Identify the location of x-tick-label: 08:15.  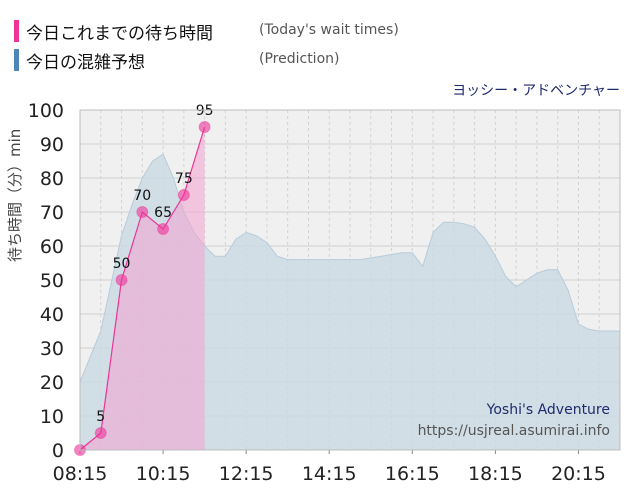
(80, 474).